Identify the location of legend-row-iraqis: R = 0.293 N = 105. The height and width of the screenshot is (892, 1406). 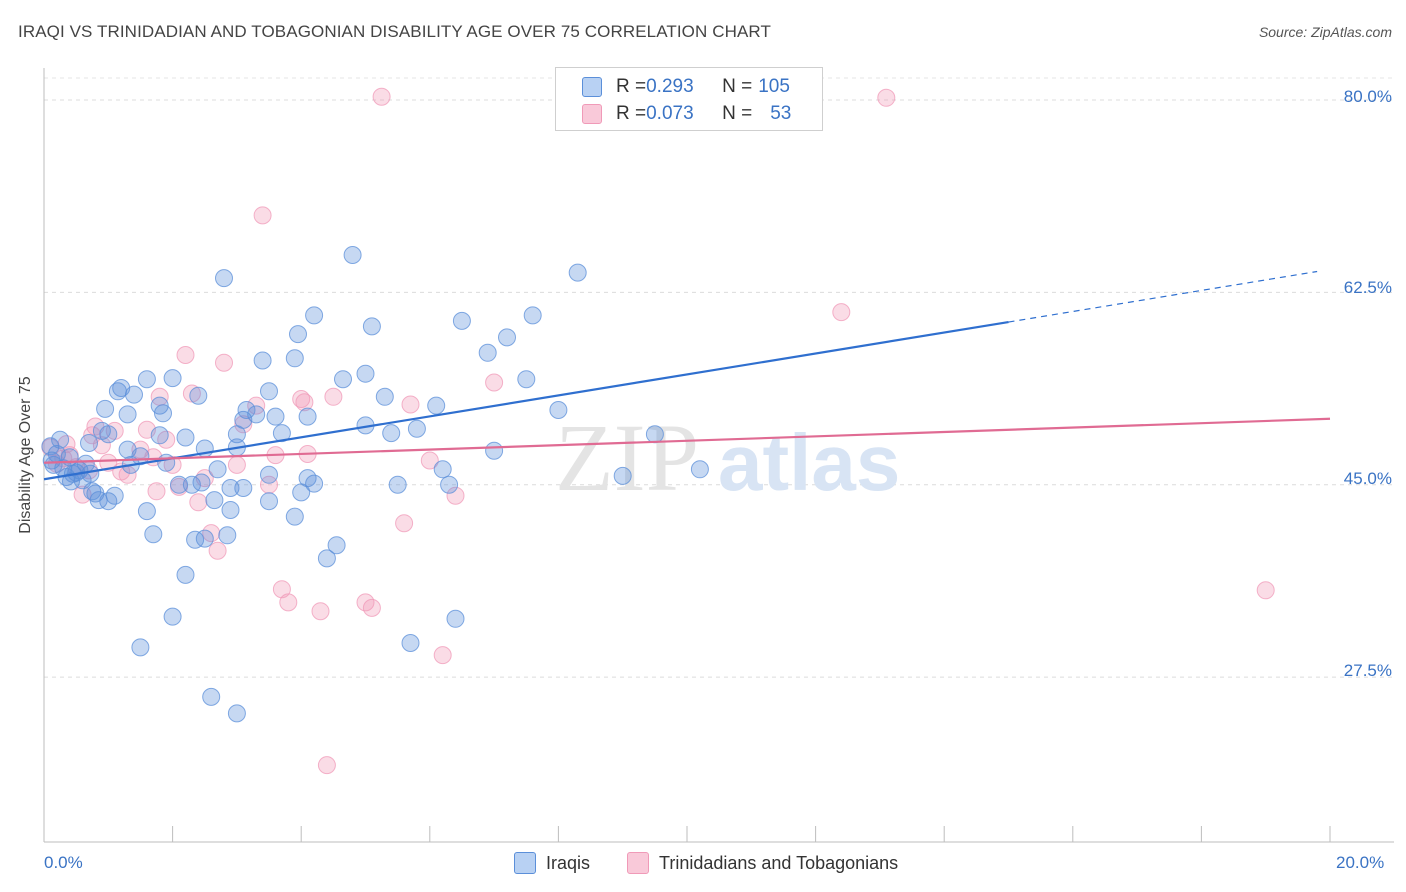
(686, 87).